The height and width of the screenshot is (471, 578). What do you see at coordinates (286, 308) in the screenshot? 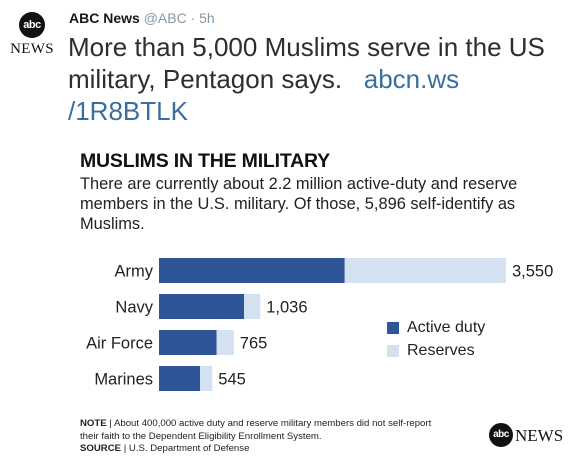
I see `total-label-navy: 1,036` at bounding box center [286, 308].